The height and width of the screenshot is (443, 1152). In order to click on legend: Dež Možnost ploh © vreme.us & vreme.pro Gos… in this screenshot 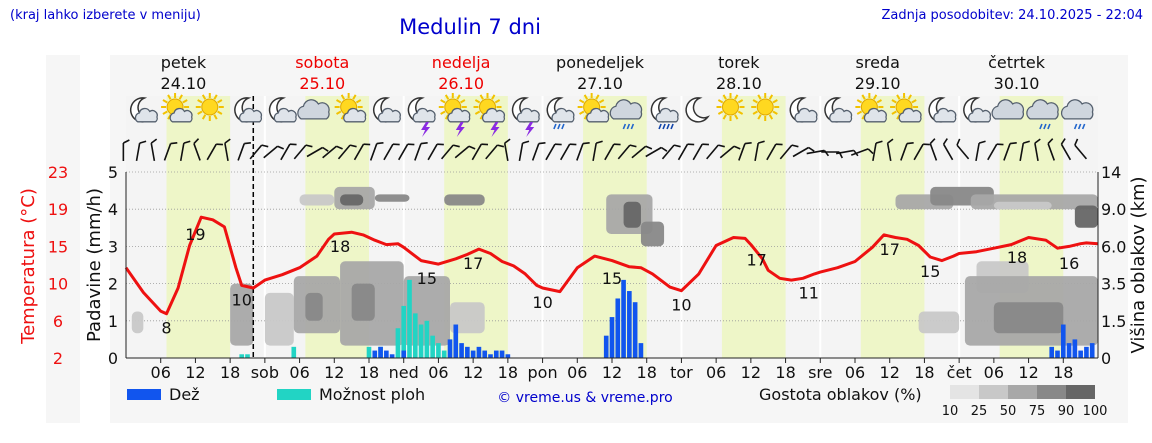, I will do `click(617, 402)`.